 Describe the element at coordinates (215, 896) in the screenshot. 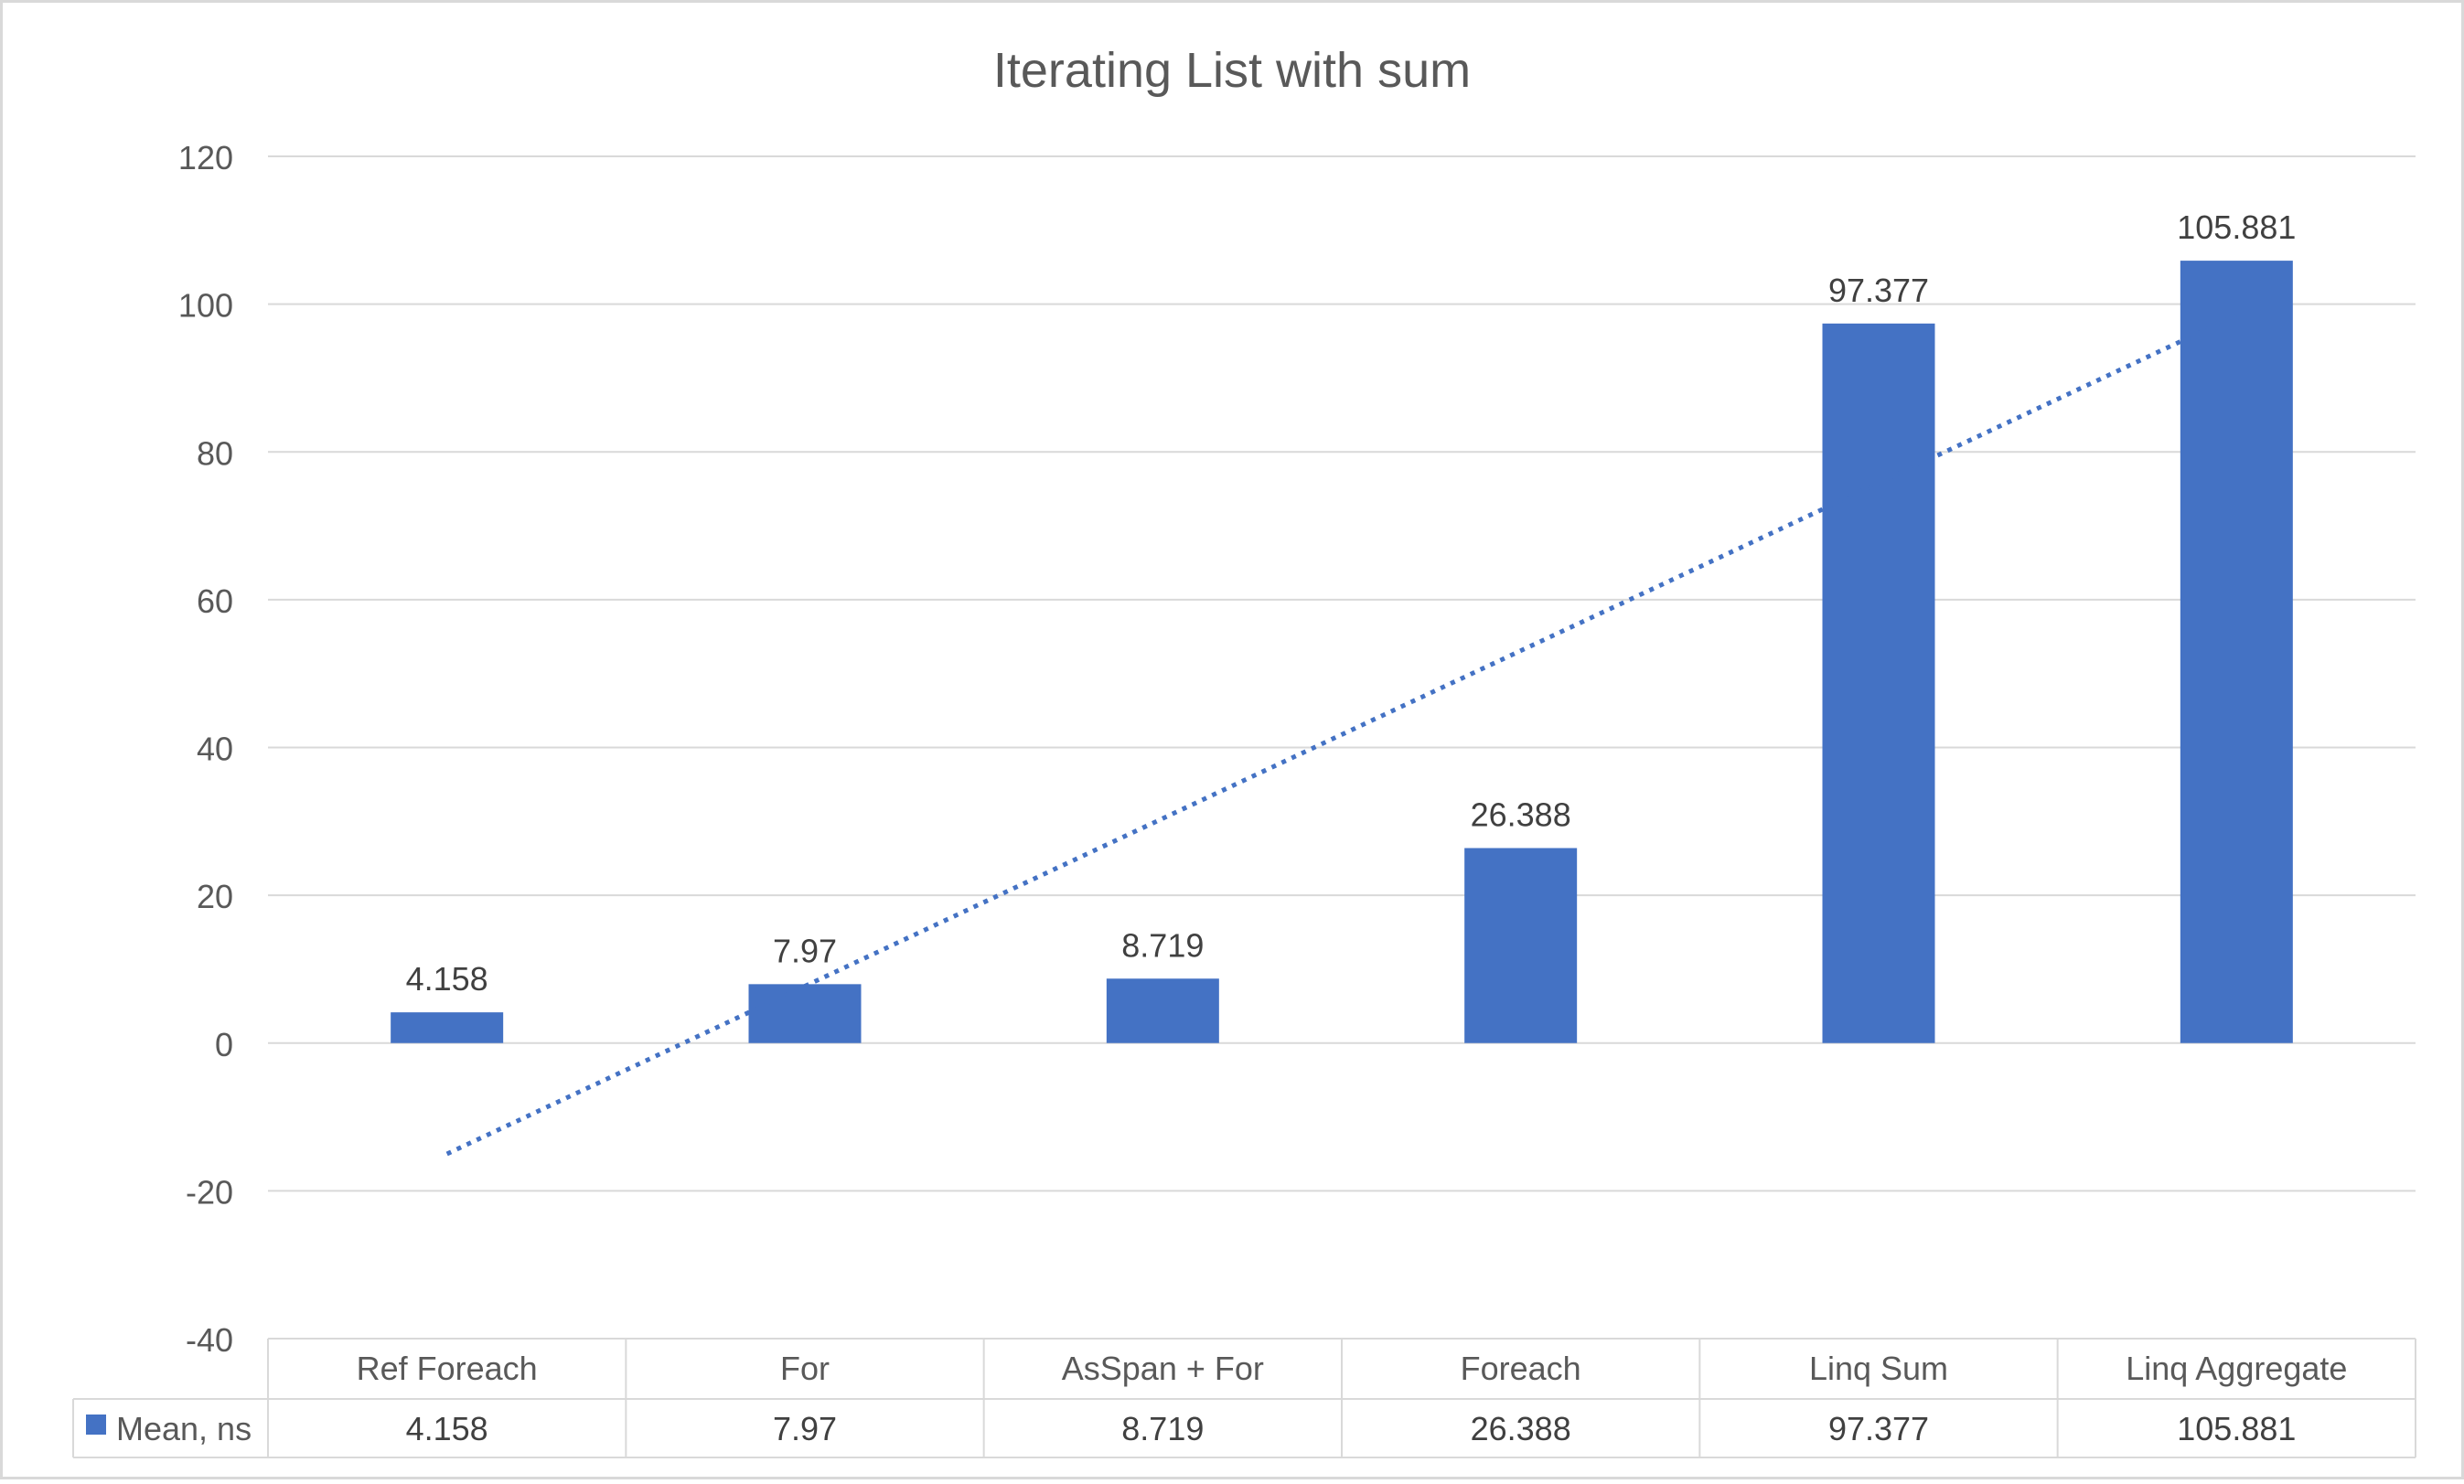

I see `y-tick-label: 20` at that location.